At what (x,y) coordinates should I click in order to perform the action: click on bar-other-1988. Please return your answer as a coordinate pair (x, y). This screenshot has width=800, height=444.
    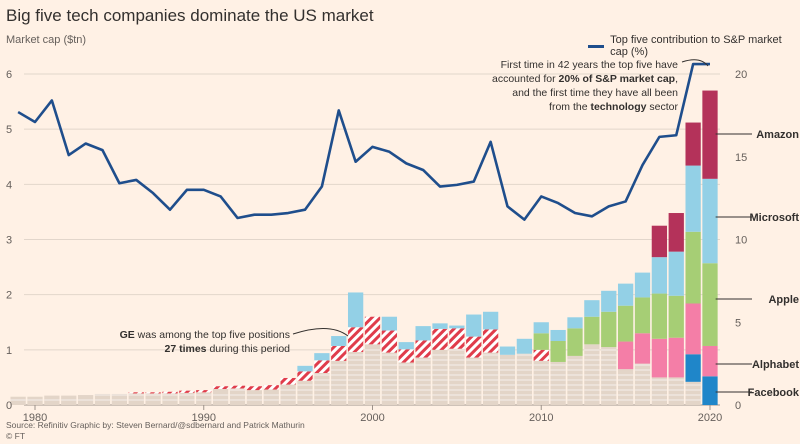
    Looking at the image, I should click on (170, 399).